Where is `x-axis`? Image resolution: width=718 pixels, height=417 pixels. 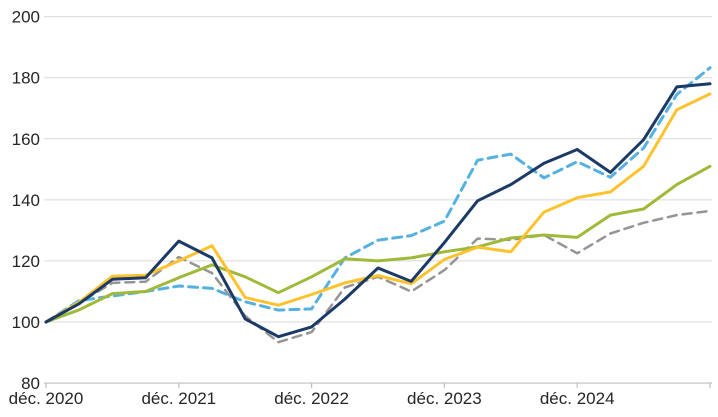 x-axis is located at coordinates (378, 385).